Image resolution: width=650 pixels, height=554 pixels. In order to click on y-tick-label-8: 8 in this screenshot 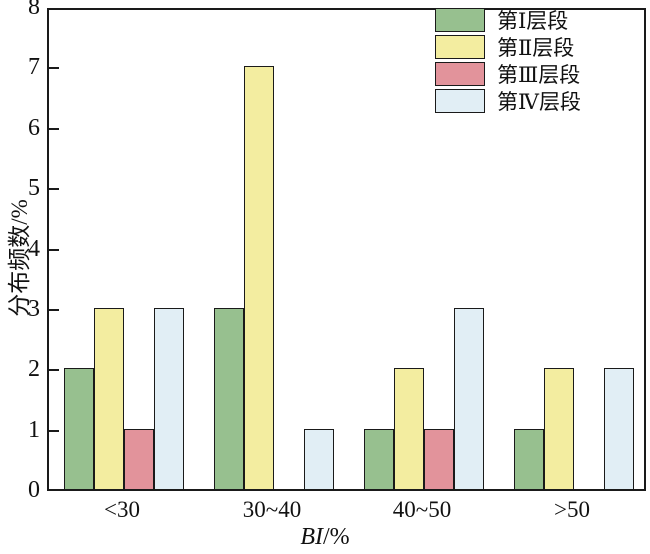, I will do `click(34, 10)`.